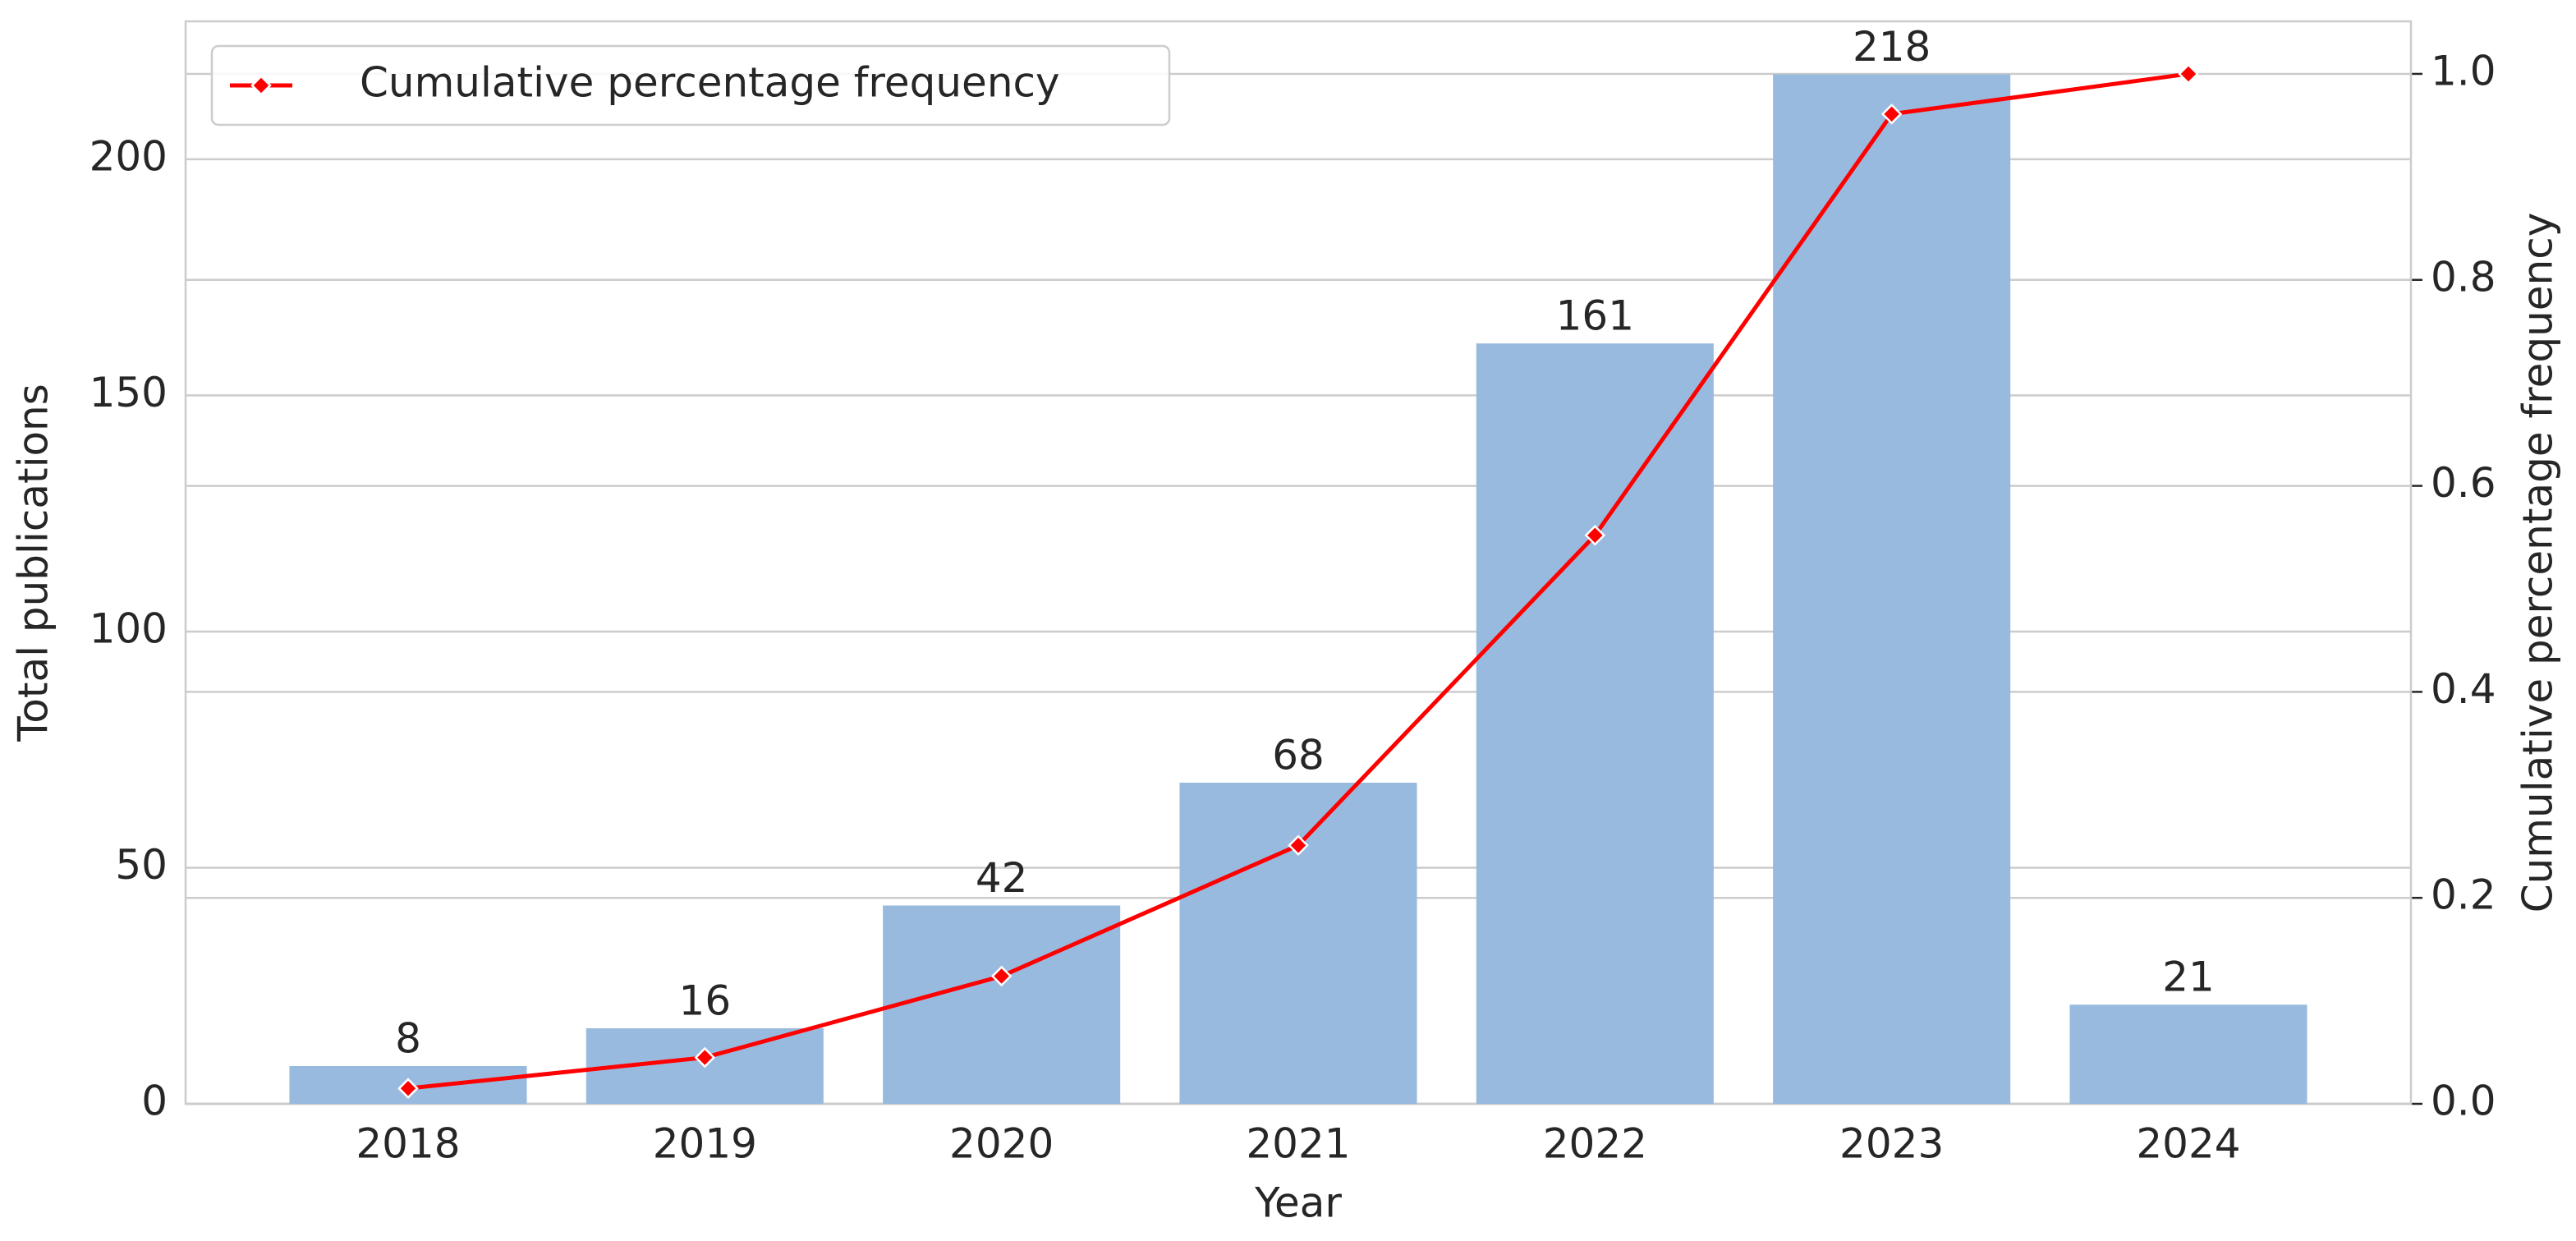 This screenshot has width=2576, height=1241. Describe the element at coordinates (141, 865) in the screenshot. I see `y-tick-label: 50` at that location.